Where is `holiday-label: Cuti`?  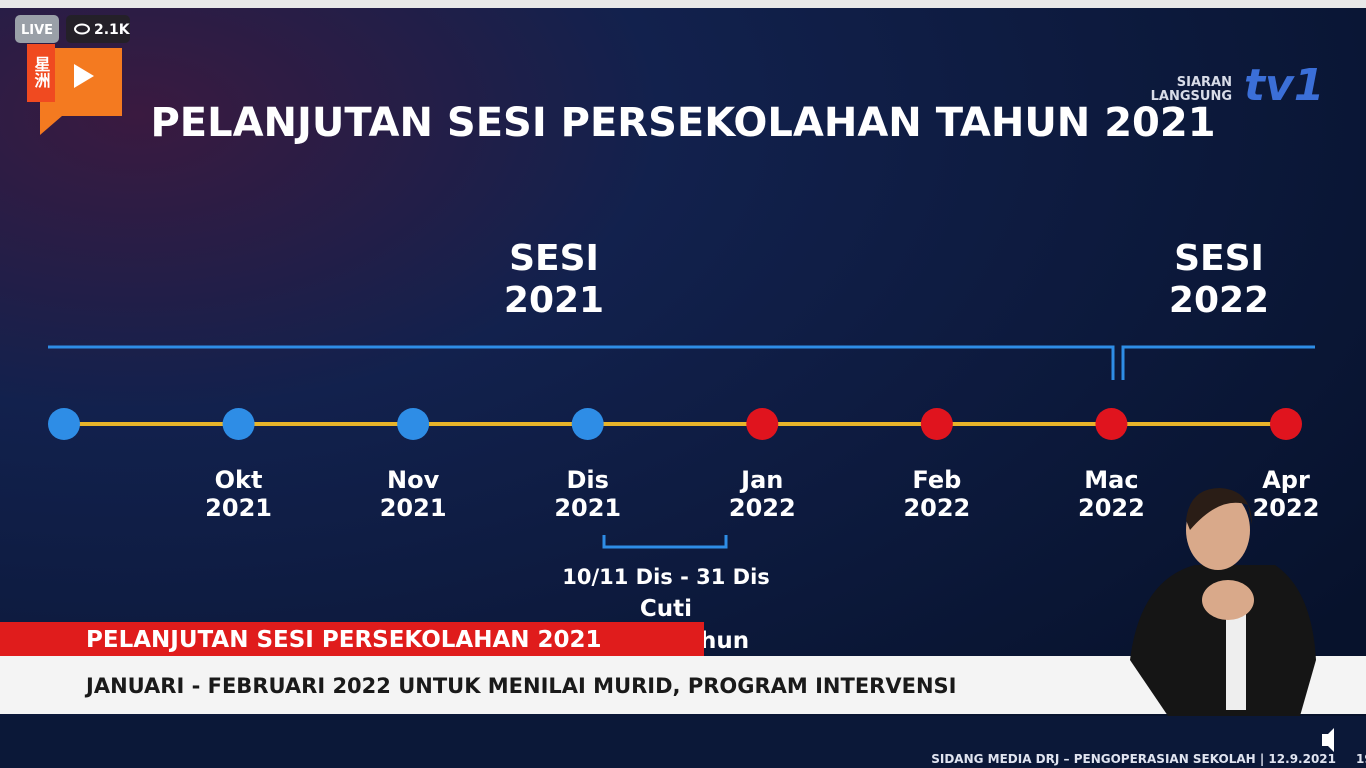
holiday-label: Cuti is located at coordinates (666, 609).